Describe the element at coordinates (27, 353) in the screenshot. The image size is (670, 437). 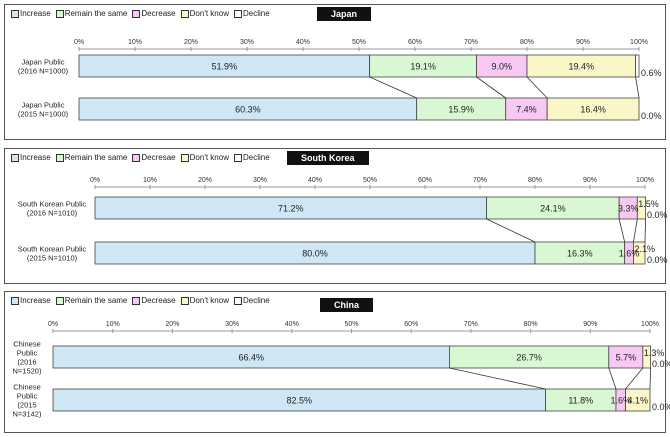
I see `category-label: Public` at that location.